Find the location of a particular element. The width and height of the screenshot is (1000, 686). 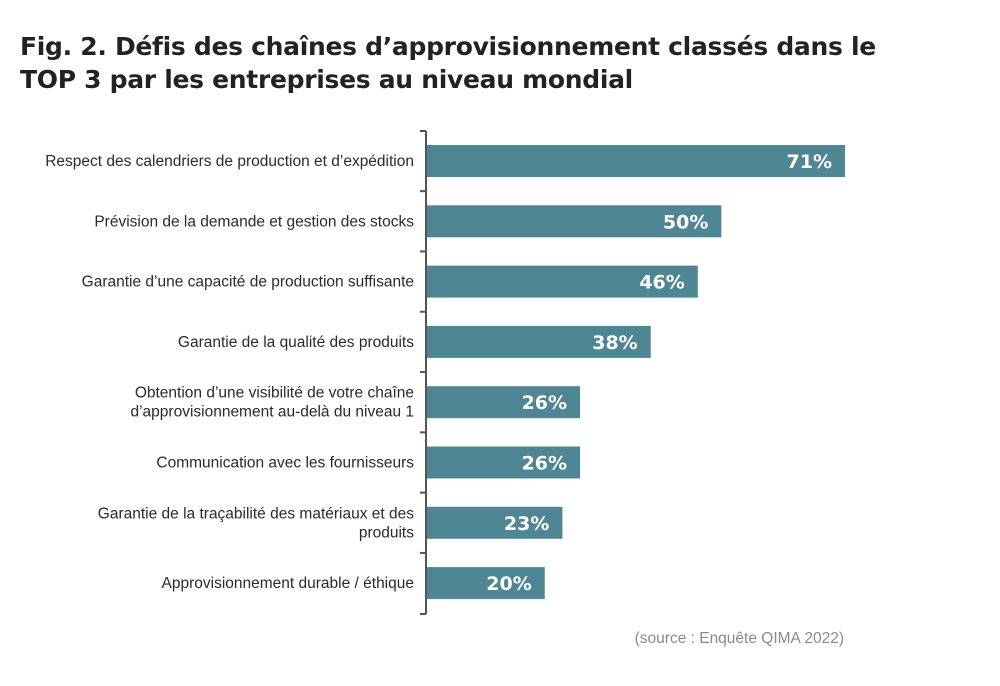

value-label-8: 20% is located at coordinates (508, 584).